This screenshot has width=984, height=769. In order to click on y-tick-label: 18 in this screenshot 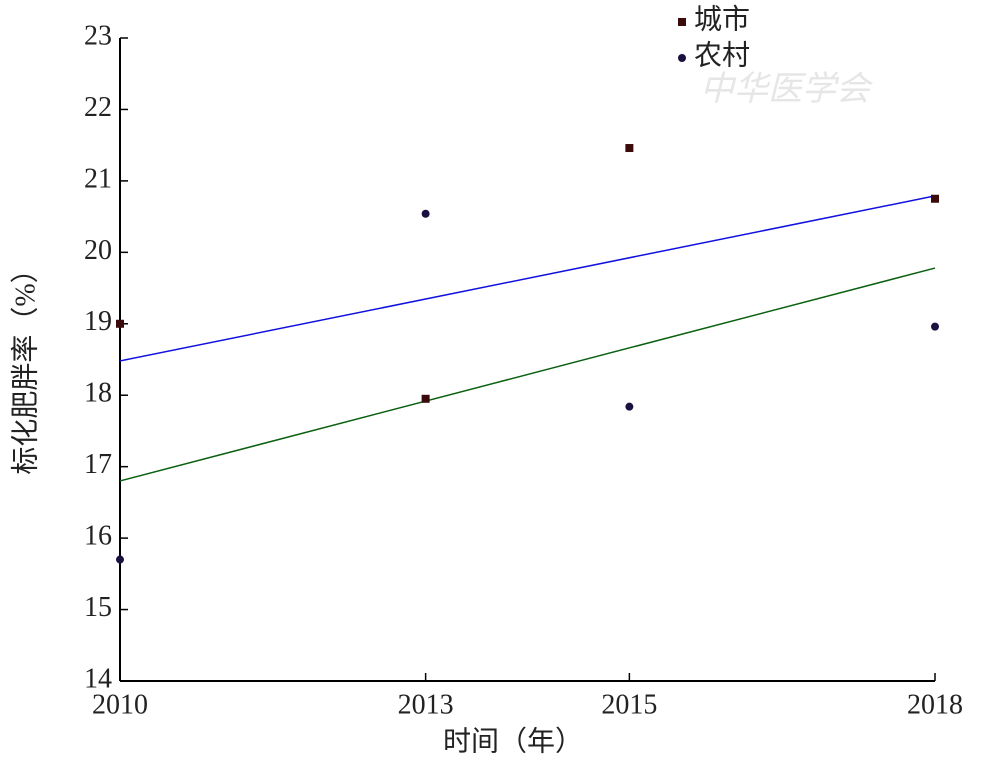, I will do `click(98, 393)`.